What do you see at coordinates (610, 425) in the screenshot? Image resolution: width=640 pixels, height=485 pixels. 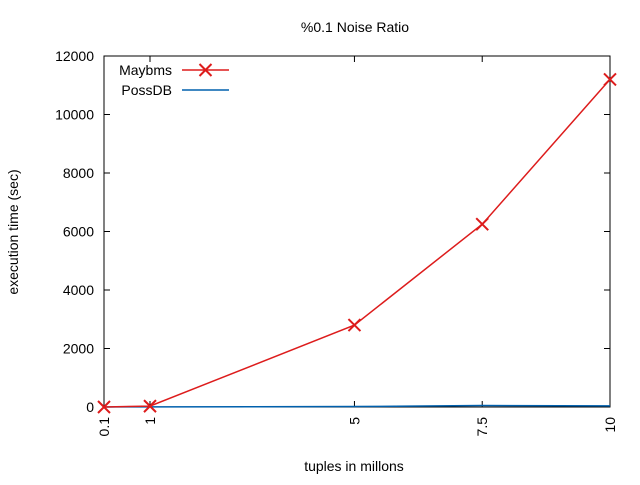 I see `x-tick-label: 10` at bounding box center [610, 425].